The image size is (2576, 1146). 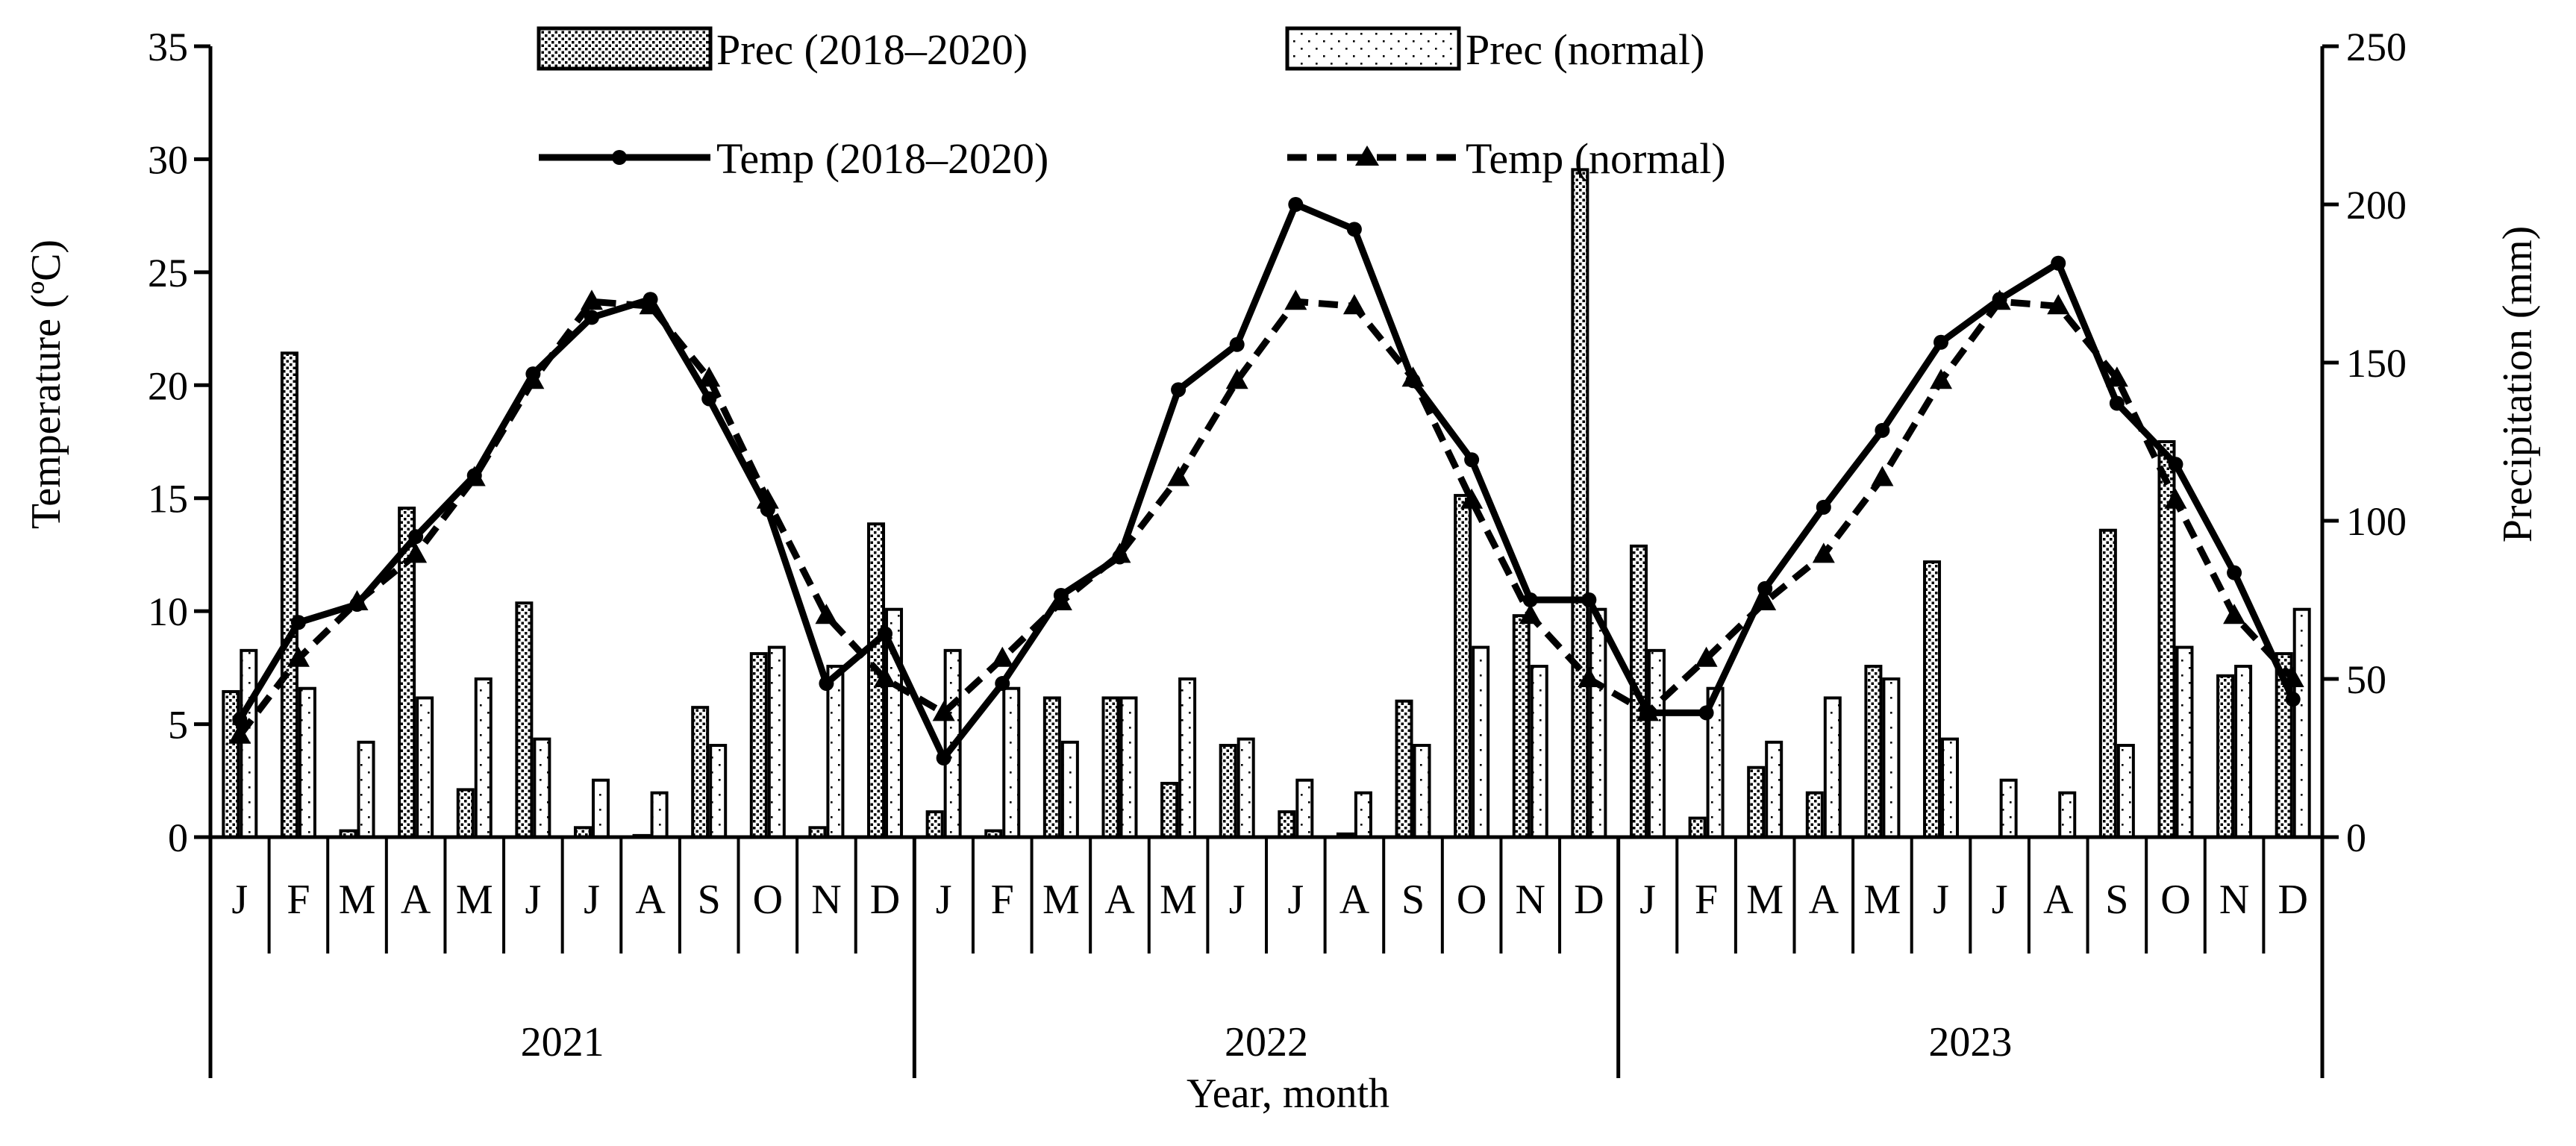 I want to click on right-tick-label: 0, so click(x=2356, y=838).